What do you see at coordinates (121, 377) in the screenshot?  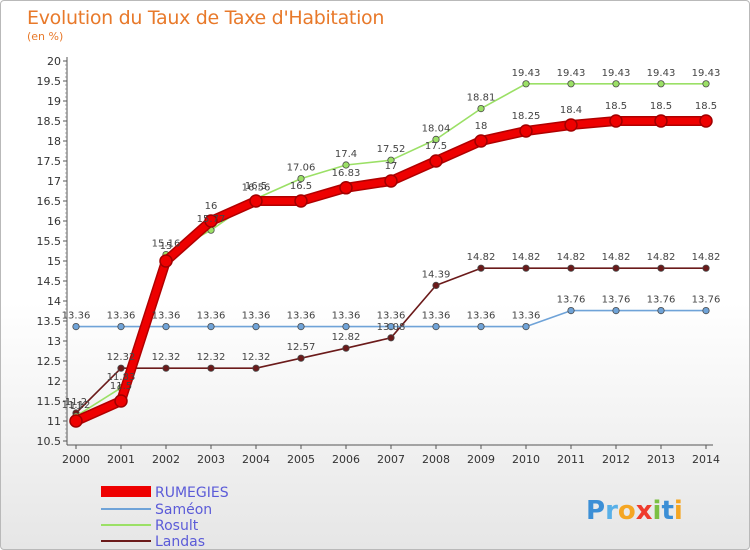 I see `data-label: 11.83` at bounding box center [121, 377].